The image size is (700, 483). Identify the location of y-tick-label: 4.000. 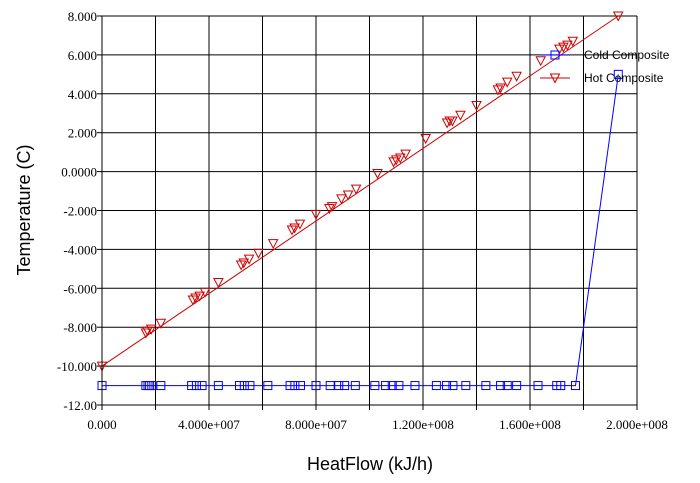
(82, 94).